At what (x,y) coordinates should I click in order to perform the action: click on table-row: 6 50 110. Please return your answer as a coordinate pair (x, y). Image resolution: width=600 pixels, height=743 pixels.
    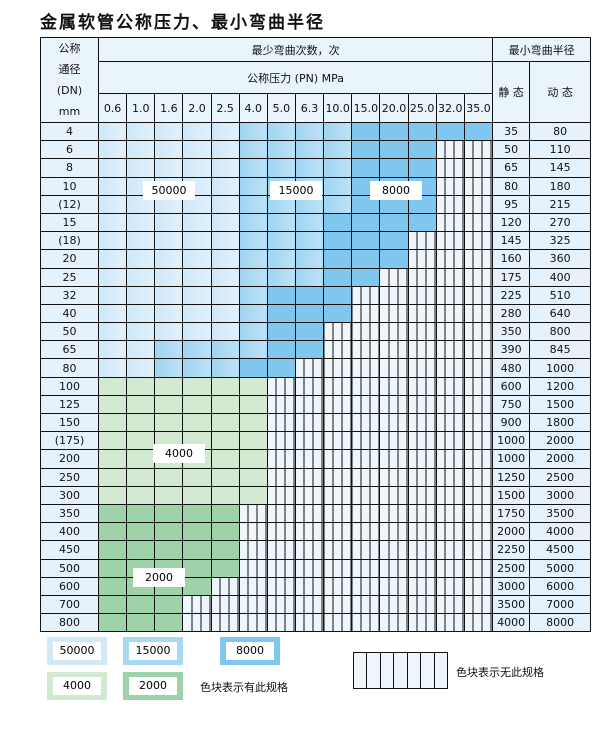
    Looking at the image, I should click on (316, 150).